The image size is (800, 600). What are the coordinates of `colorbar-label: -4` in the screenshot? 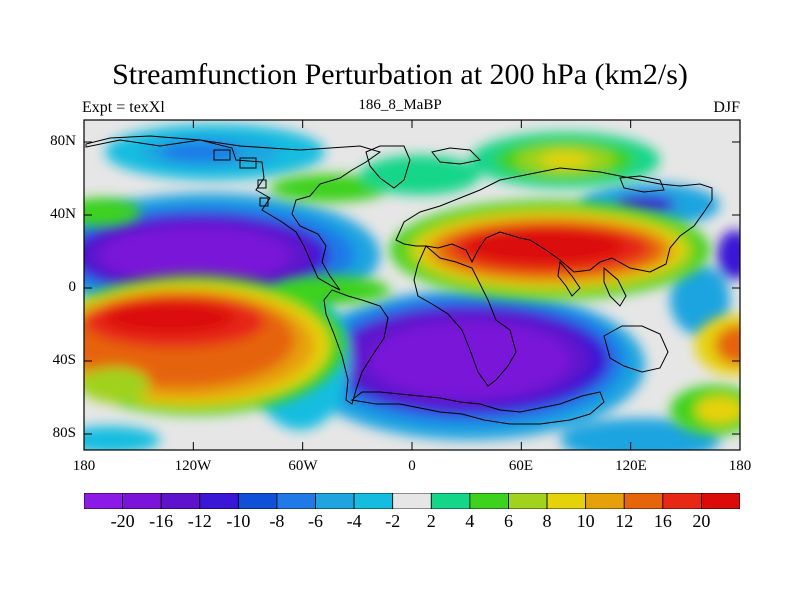 It's located at (354, 521).